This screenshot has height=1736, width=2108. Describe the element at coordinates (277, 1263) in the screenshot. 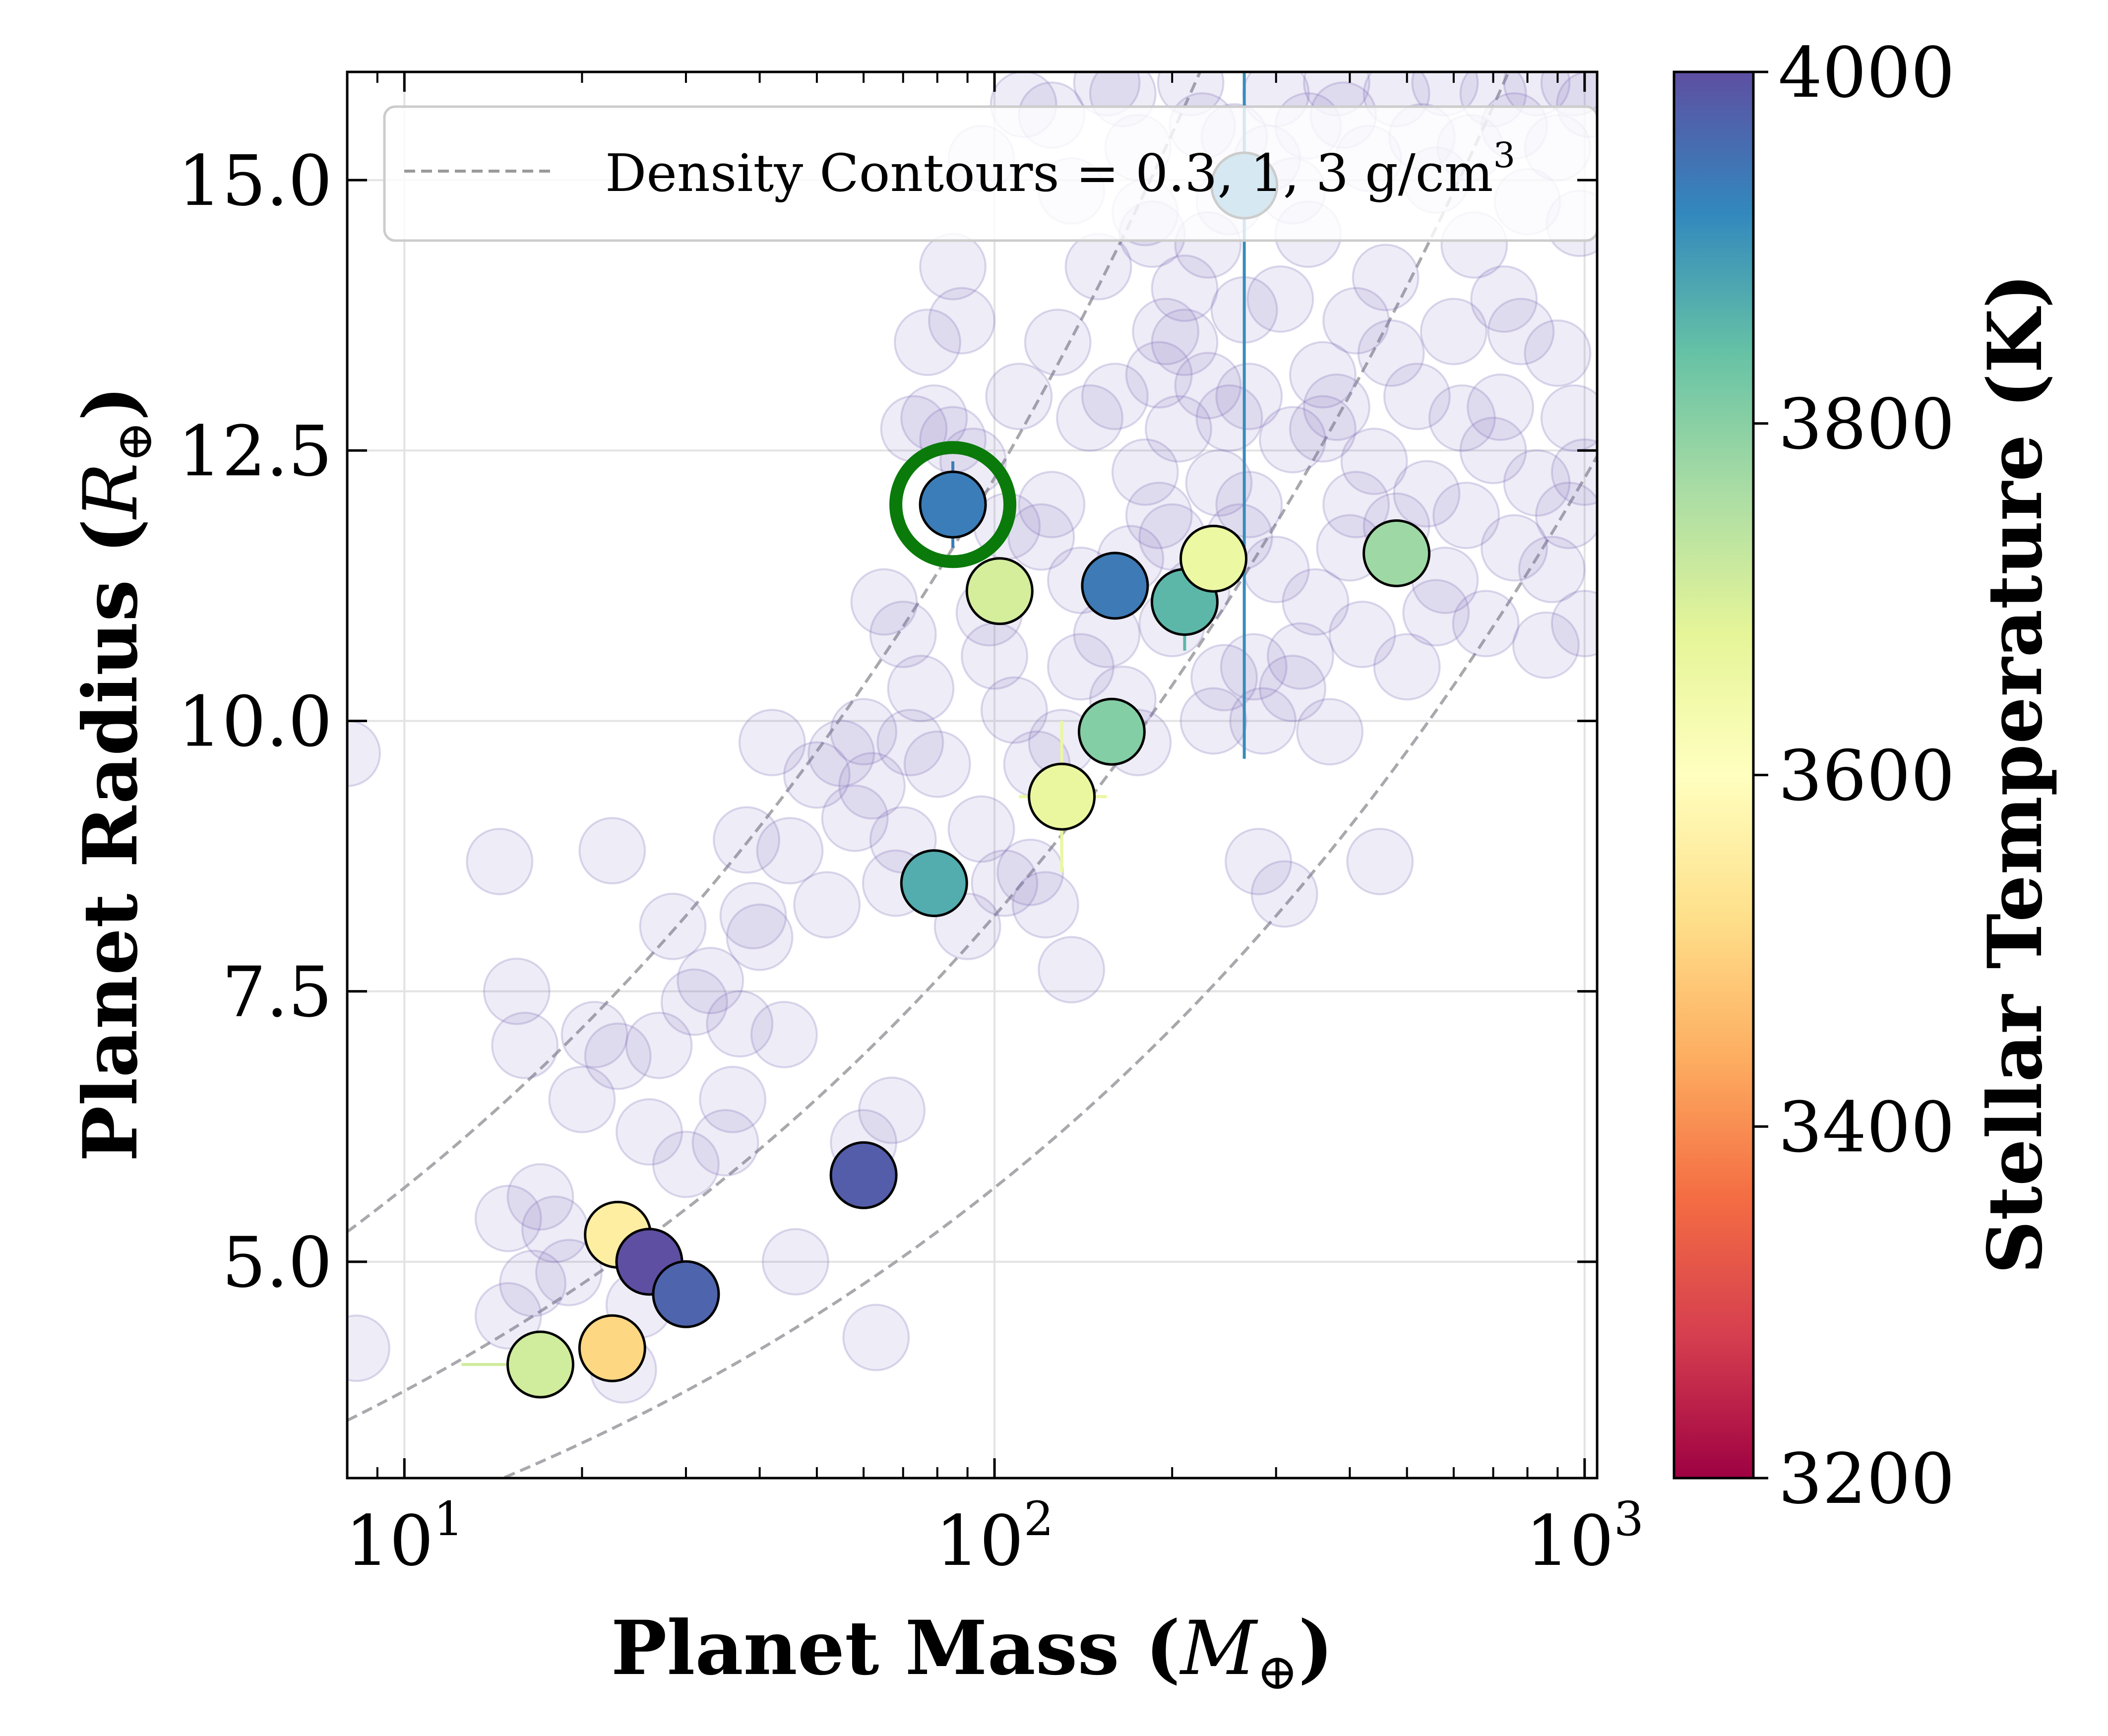

I see `y-tick-label: 5.0` at that location.